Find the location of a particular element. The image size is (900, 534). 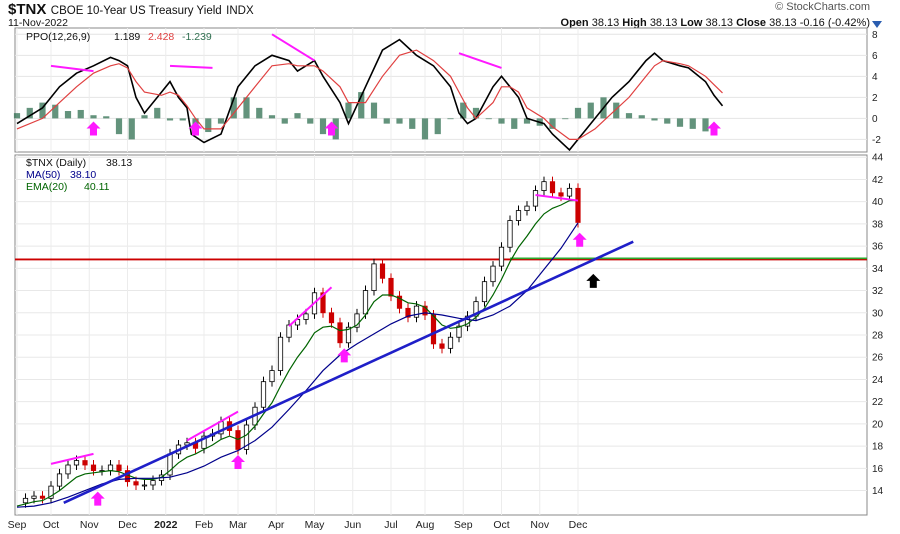

brand-label: © StockCharts.com is located at coordinates (822, 7).